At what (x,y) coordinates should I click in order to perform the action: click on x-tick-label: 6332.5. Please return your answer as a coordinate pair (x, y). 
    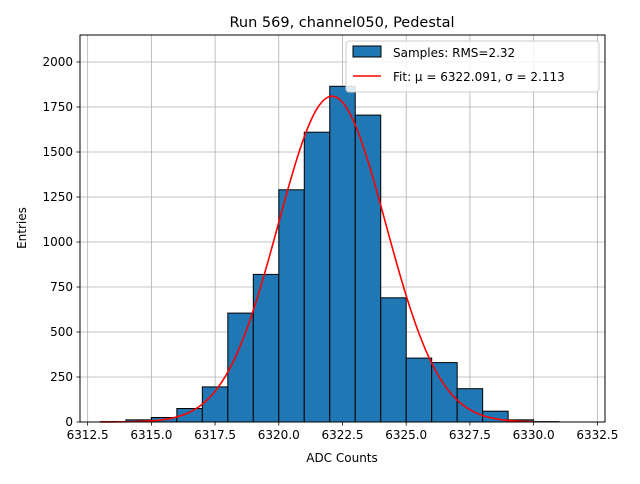
    Looking at the image, I should click on (597, 435).